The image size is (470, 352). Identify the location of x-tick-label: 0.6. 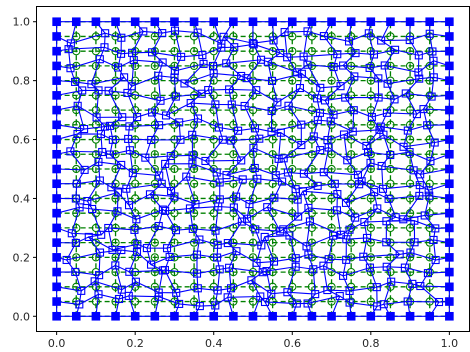
(293, 343).